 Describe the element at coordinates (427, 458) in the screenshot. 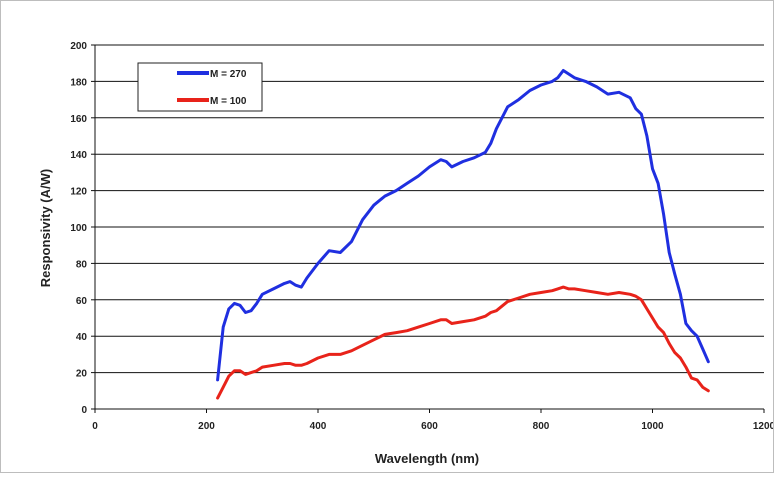

I see `x-axis-title: Wavelength (nm)` at that location.